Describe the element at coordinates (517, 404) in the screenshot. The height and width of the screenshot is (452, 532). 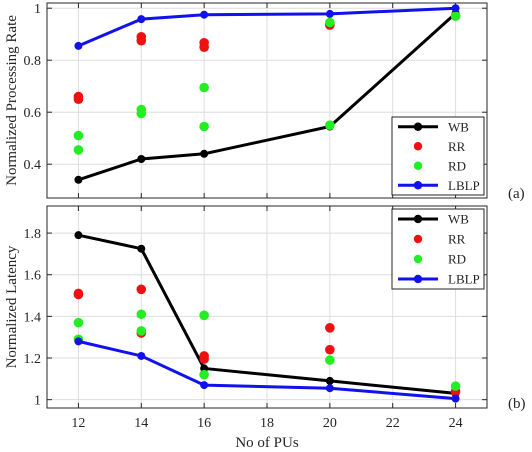
I see `panel-label: (b)` at that location.